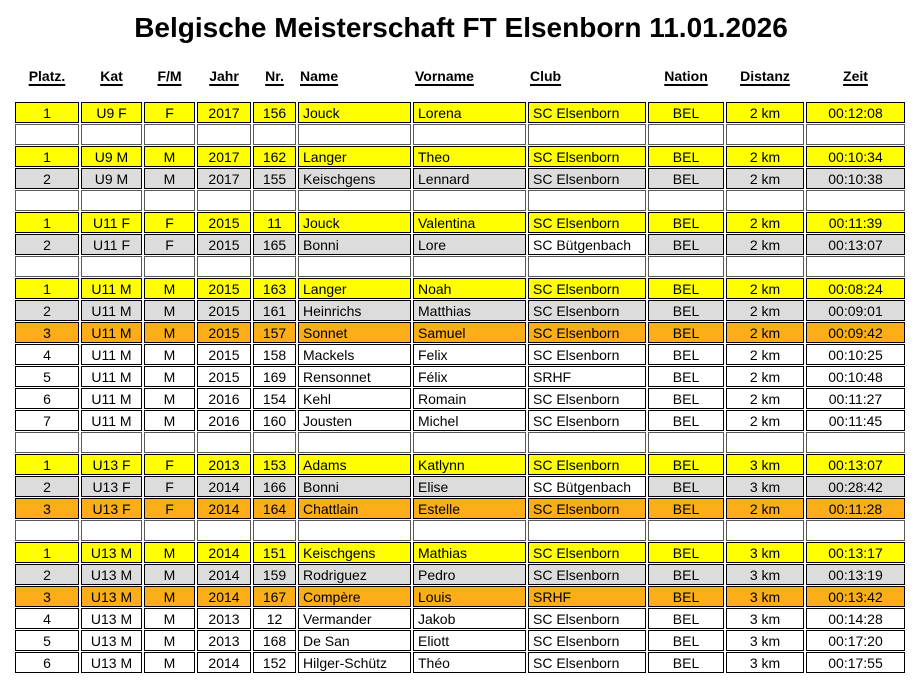 Image resolution: width=922 pixels, height=694 pixels. I want to click on cell-zeit: 00:11:28, so click(855, 508).